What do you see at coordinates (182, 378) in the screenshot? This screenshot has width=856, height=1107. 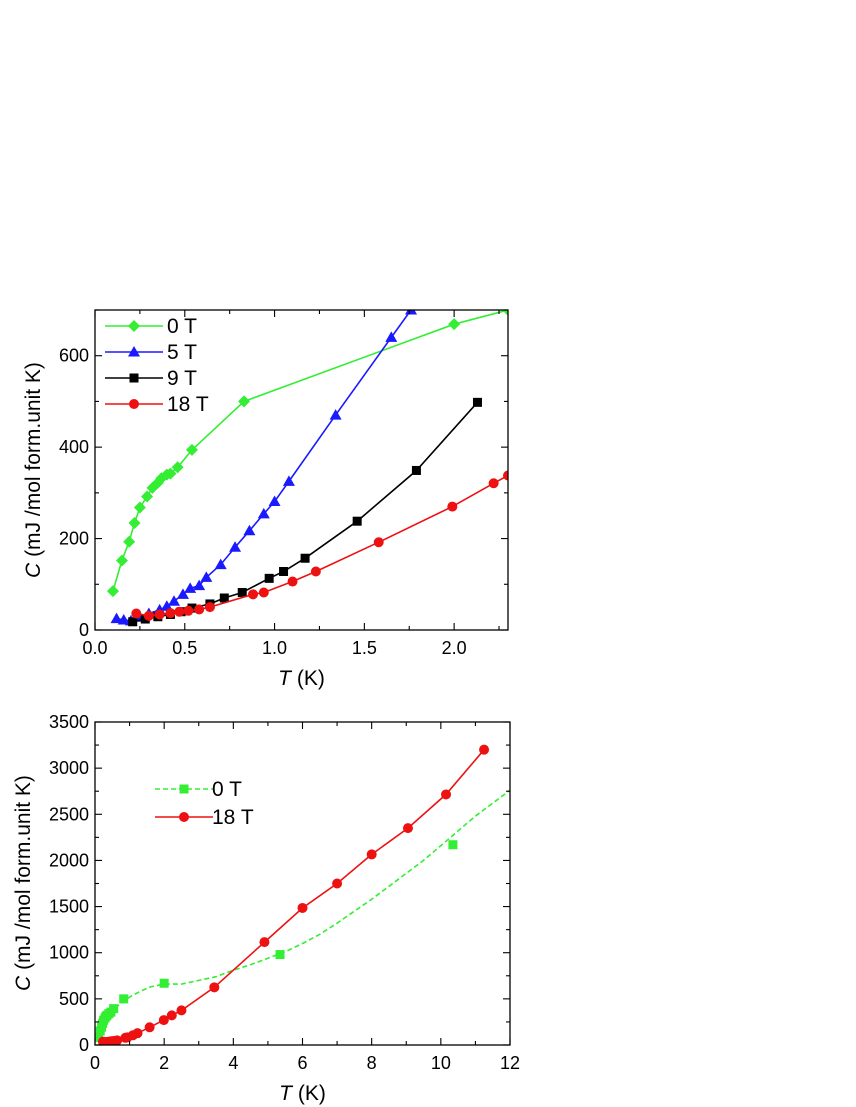 I see `legend-label: 9 T` at bounding box center [182, 378].